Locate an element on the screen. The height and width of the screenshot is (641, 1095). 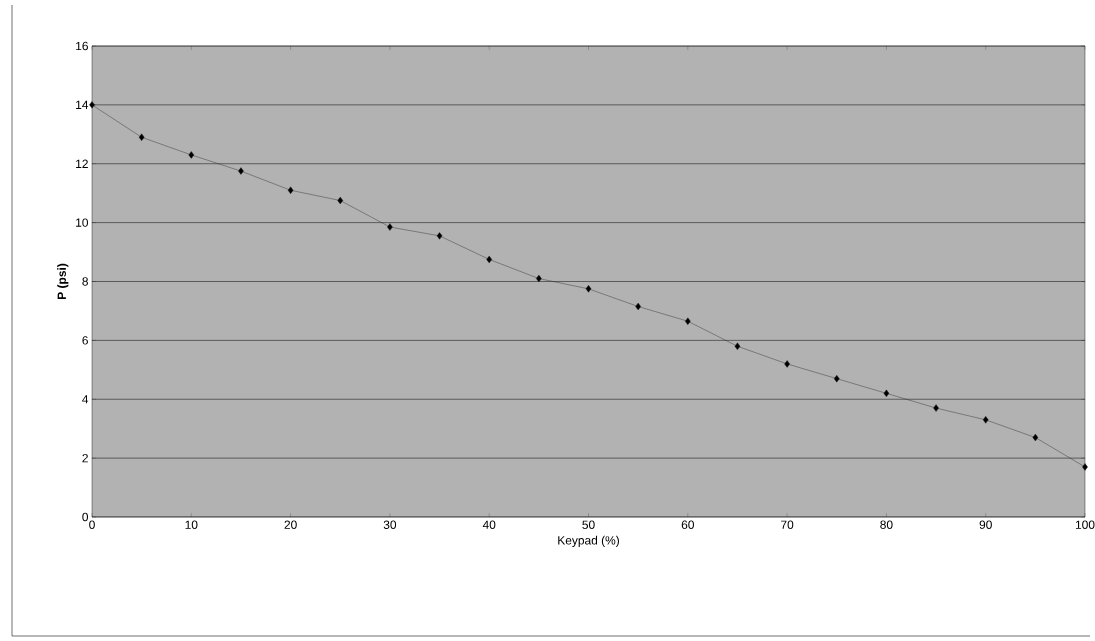
y-tick-label: 10 is located at coordinates (82, 222).